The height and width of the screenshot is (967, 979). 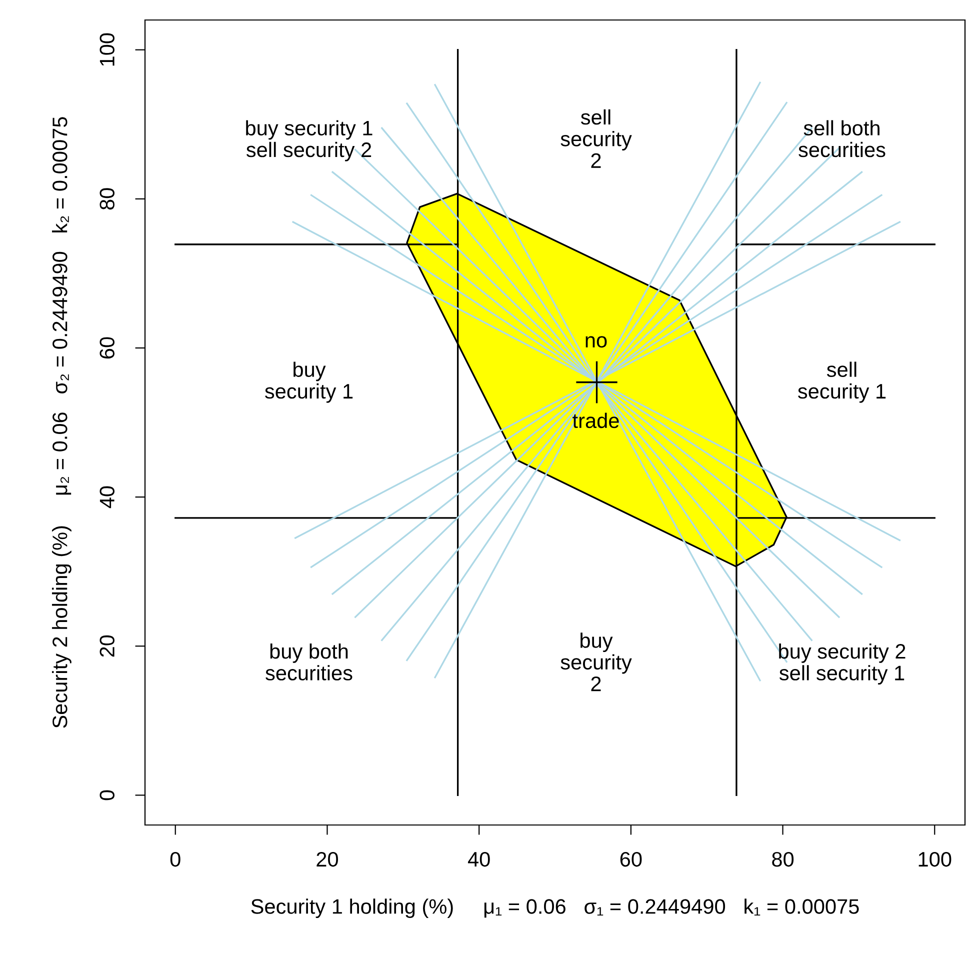 What do you see at coordinates (309, 382) in the screenshot?
I see `annotation: buy security 1` at bounding box center [309, 382].